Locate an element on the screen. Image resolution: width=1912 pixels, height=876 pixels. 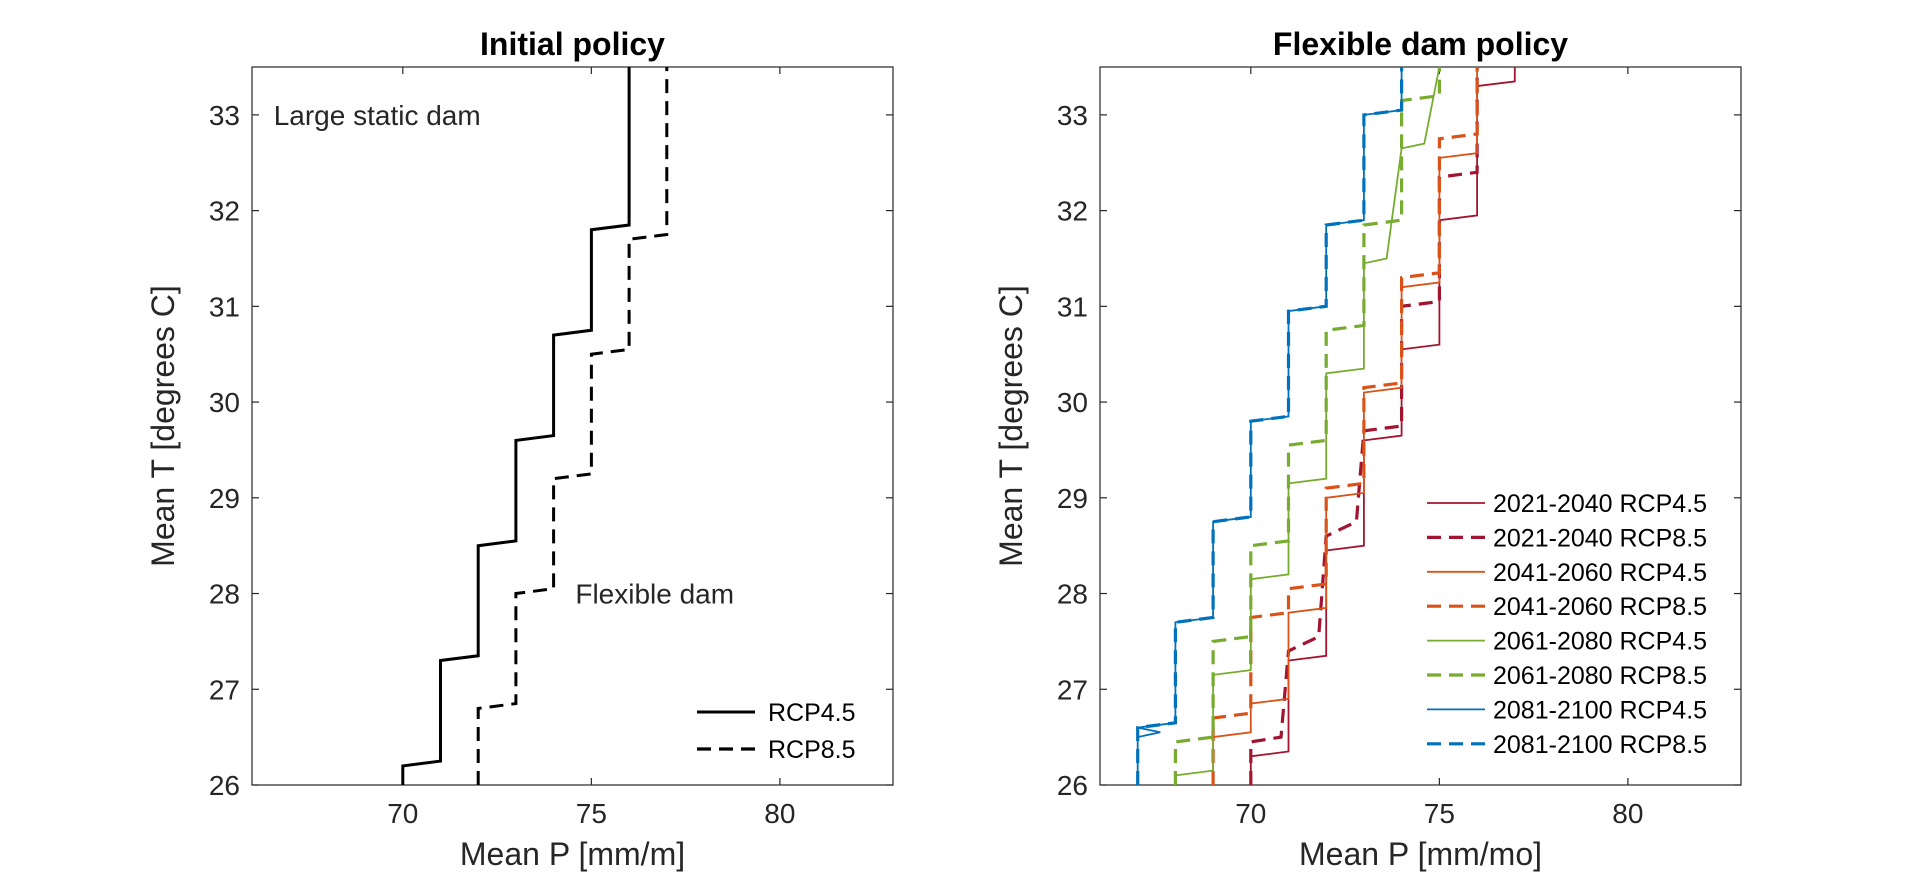
x-axis-label: Mean P [mm/m] is located at coordinates (572, 854).